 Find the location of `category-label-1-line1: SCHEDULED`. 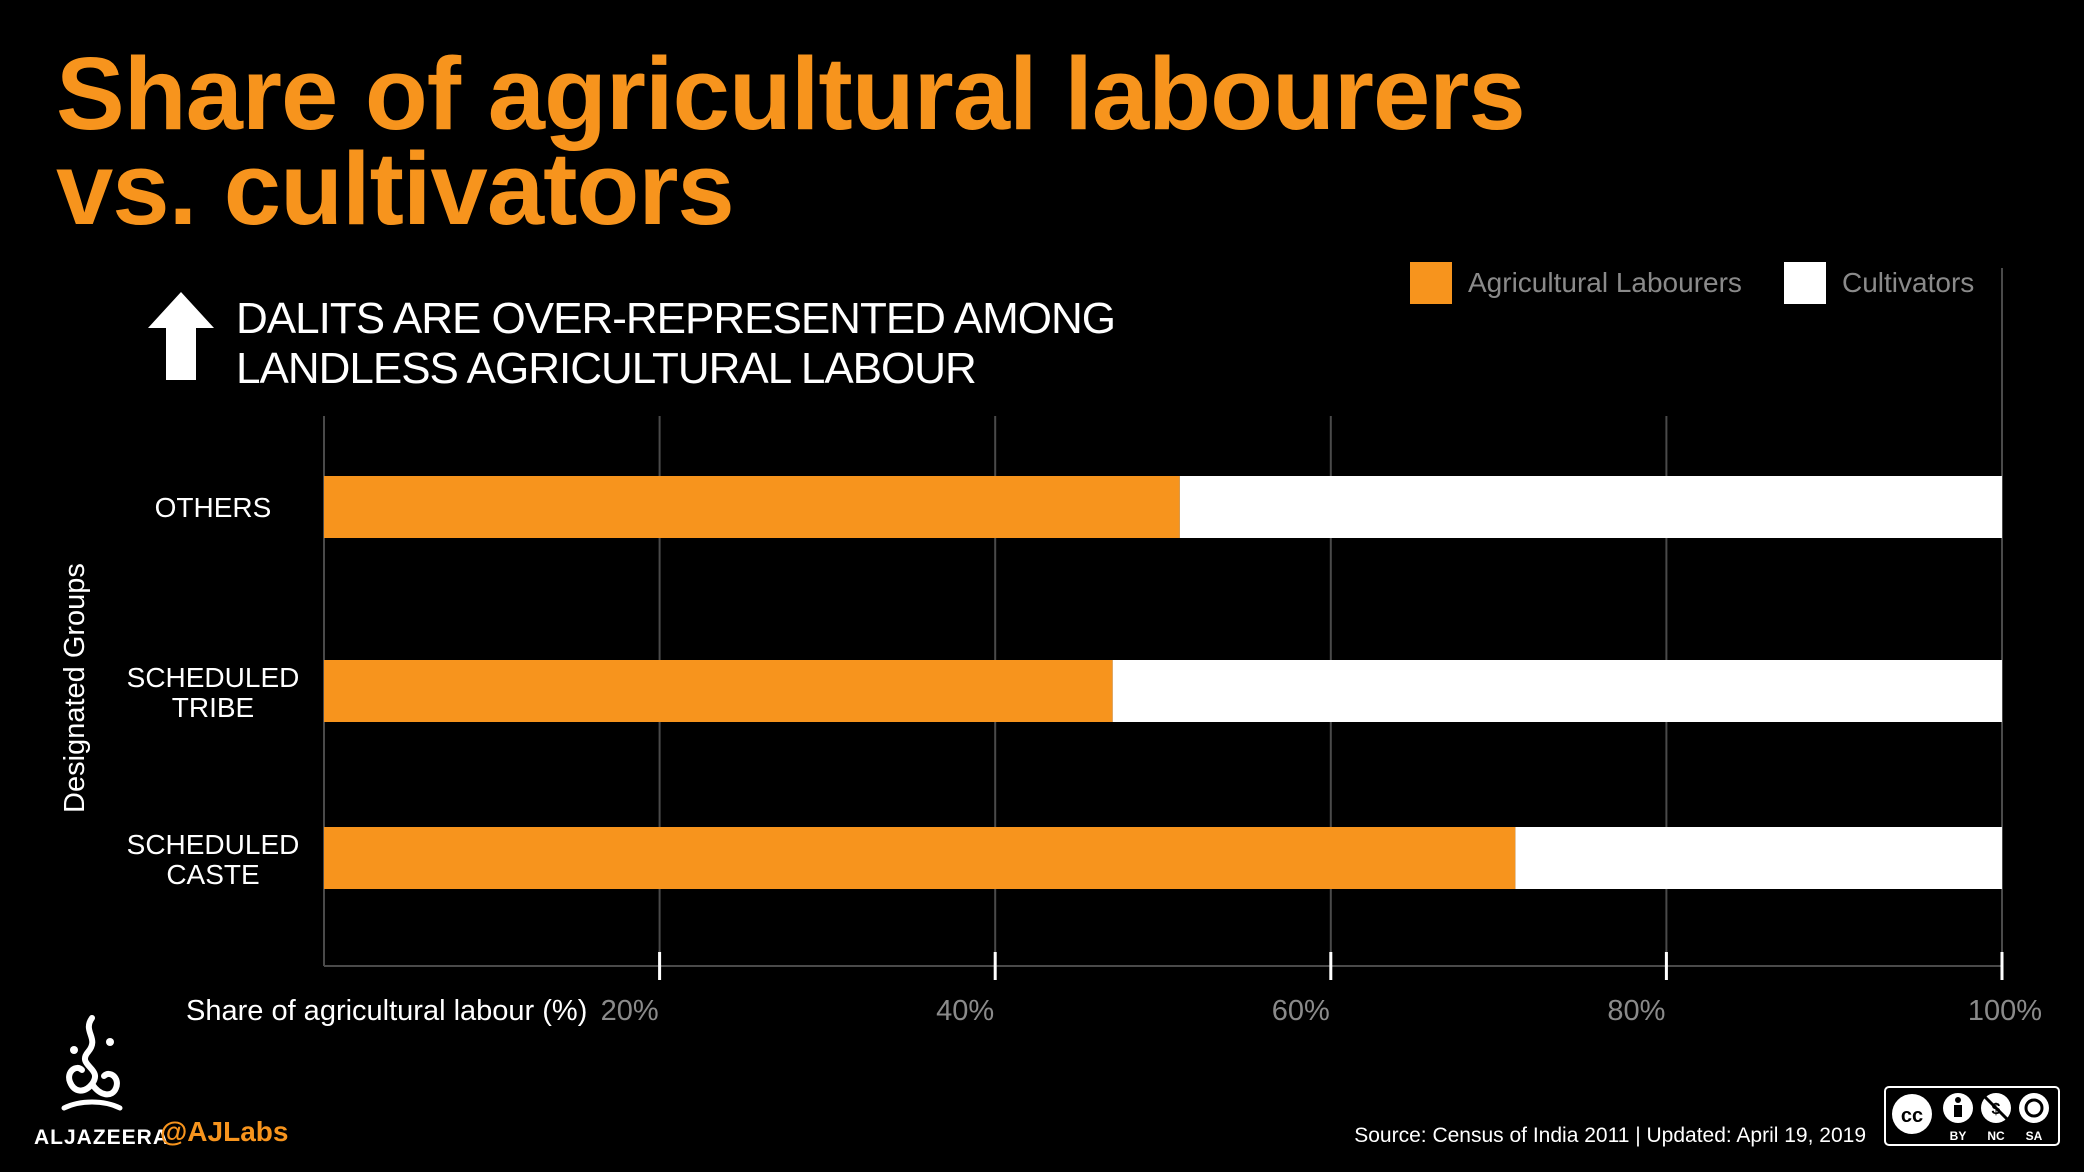

category-label-1-line1: SCHEDULED is located at coordinates (213, 677).